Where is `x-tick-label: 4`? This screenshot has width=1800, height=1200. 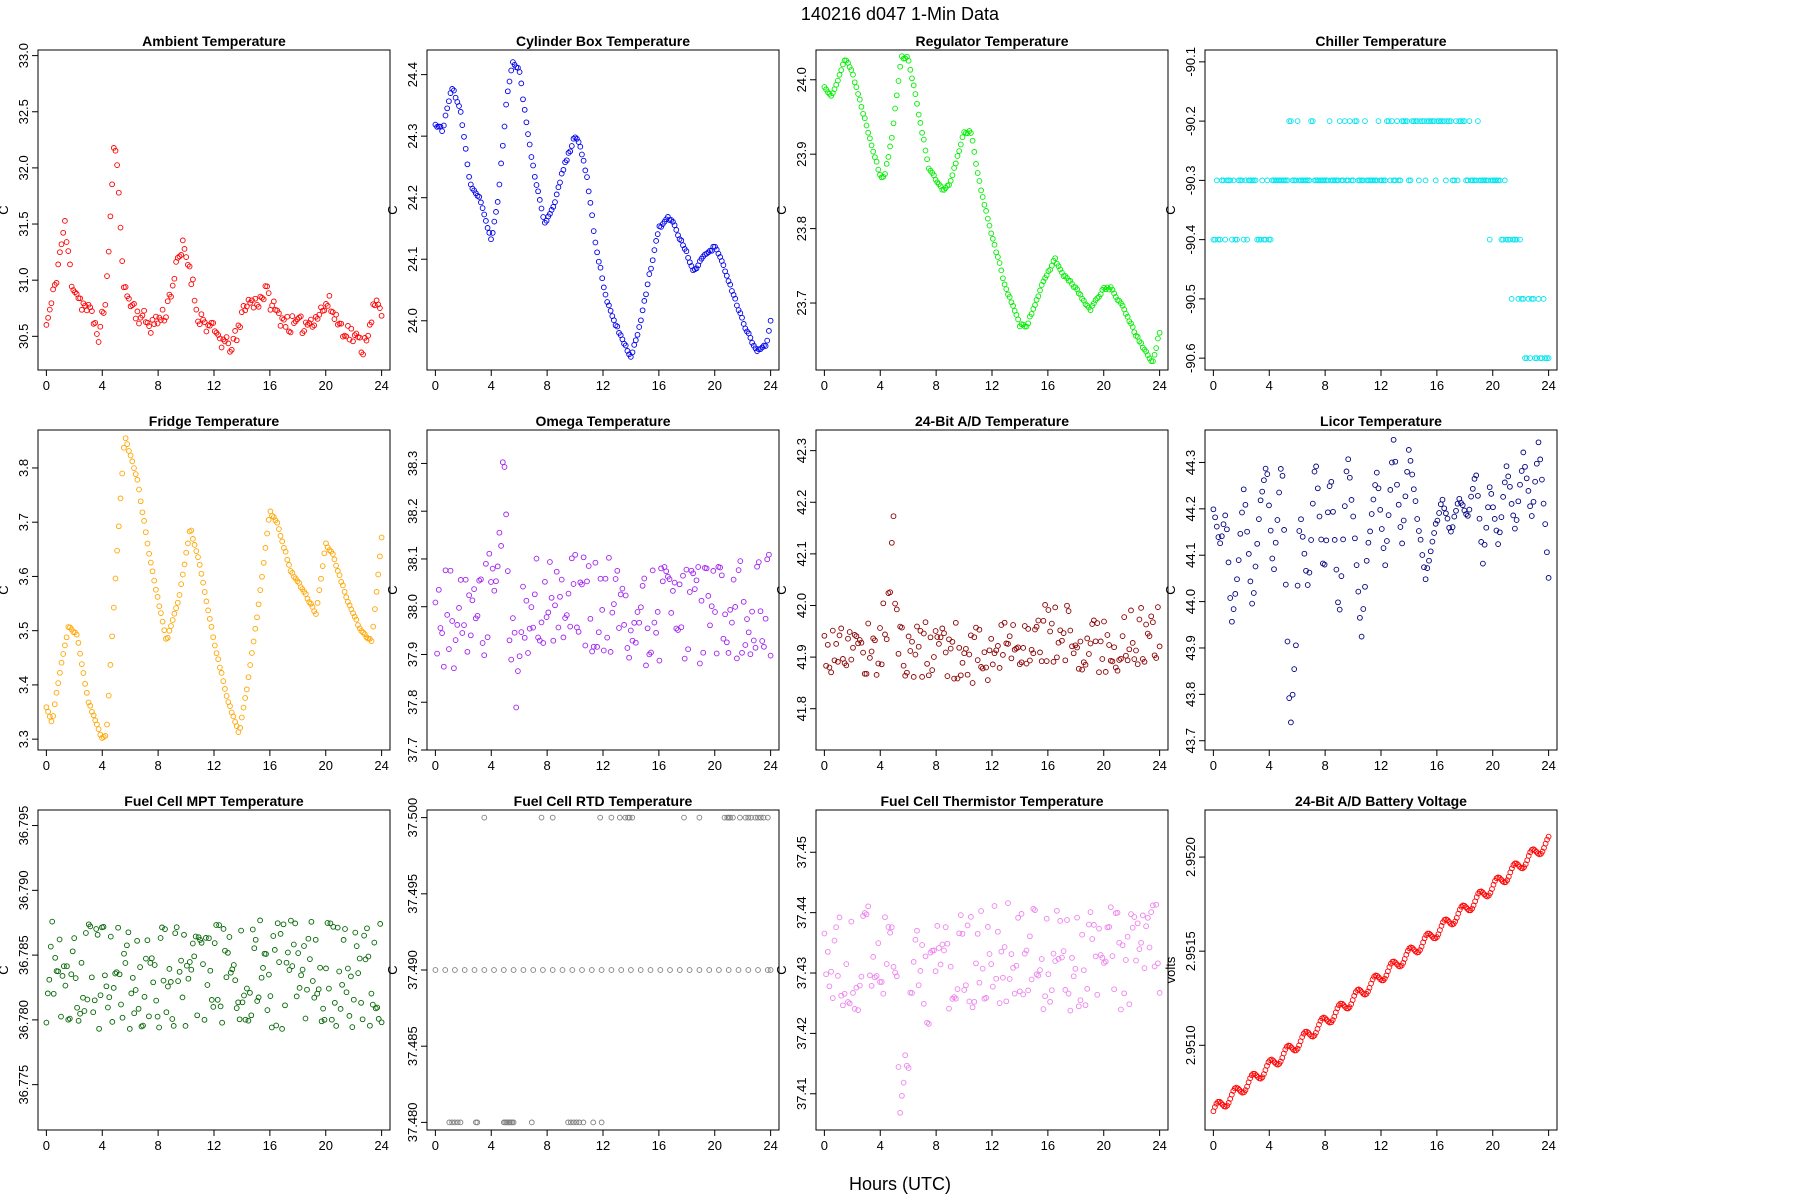
x-tick-label: 4 is located at coordinates (491, 1145).